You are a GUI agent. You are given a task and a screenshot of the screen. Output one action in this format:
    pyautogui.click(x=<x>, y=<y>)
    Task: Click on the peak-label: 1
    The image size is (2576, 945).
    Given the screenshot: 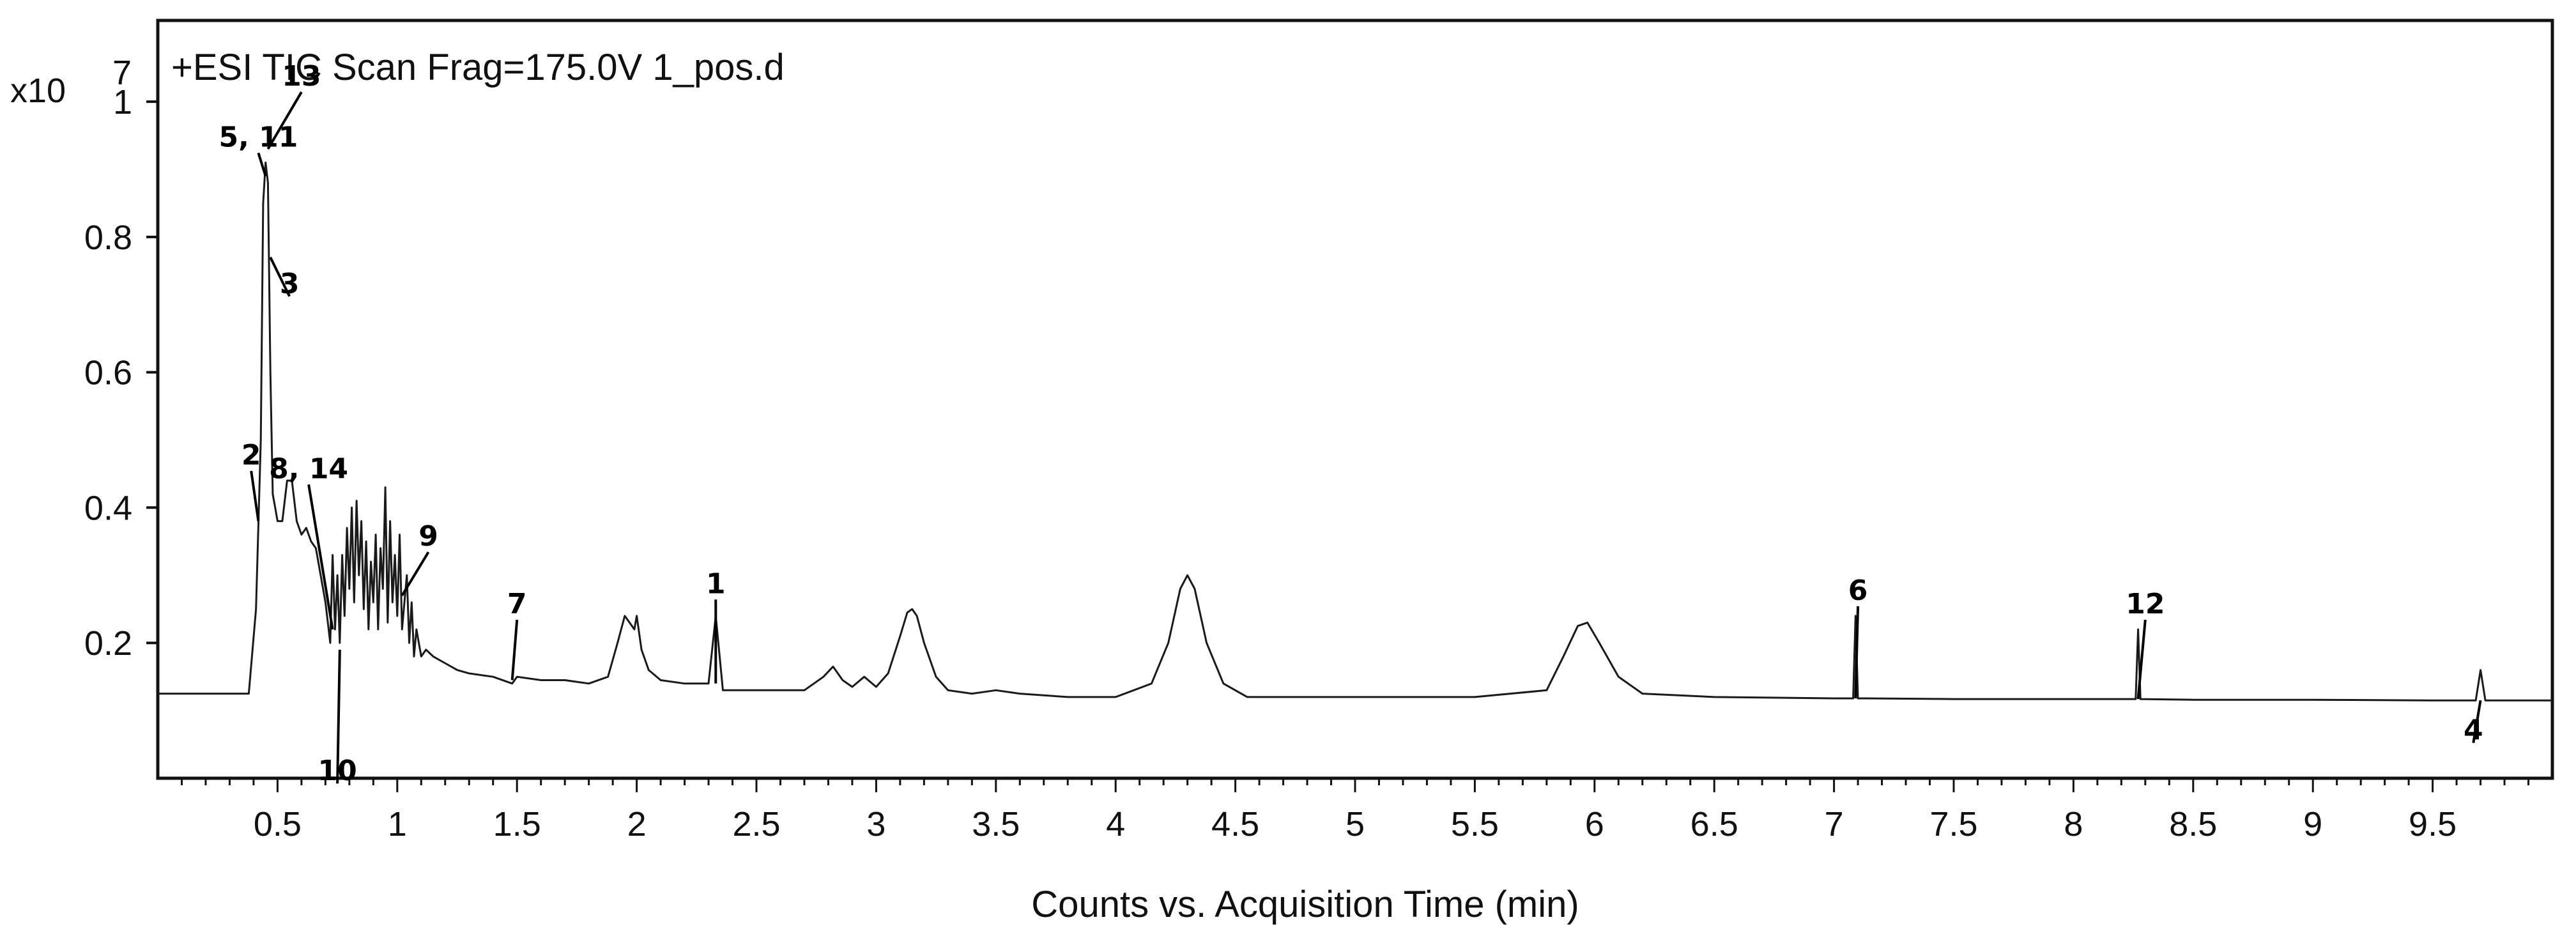 What is the action you would take?
    pyautogui.click(x=716, y=583)
    